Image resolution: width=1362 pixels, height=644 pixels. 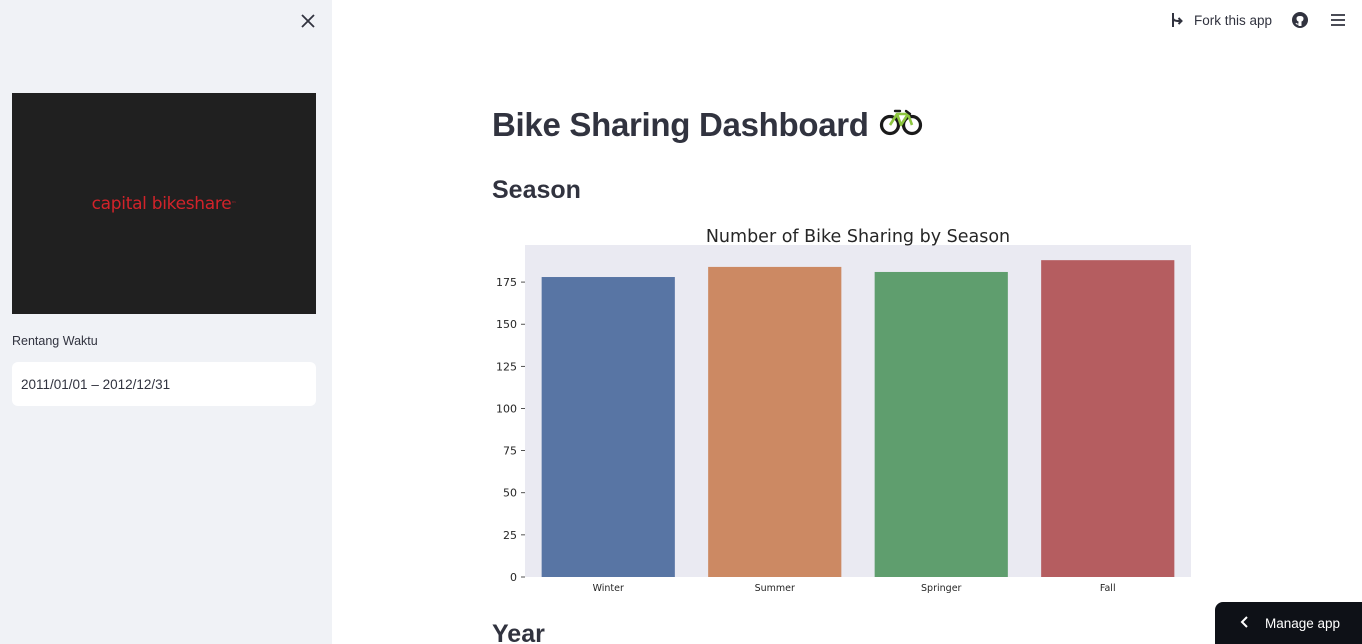 I want to click on close-sidebar-icon, so click(x=308, y=21).